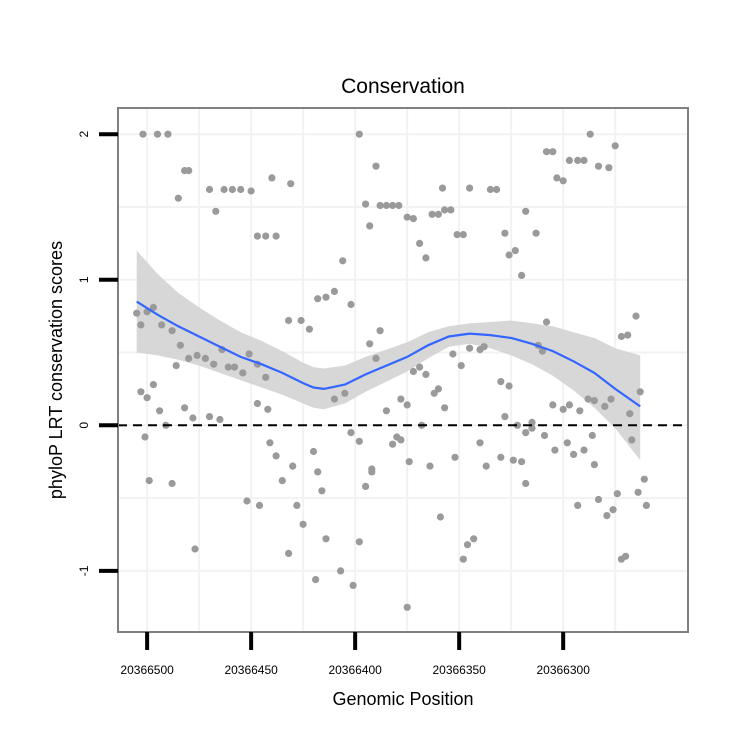  I want to click on y-tick-label: -1, so click(84, 570).